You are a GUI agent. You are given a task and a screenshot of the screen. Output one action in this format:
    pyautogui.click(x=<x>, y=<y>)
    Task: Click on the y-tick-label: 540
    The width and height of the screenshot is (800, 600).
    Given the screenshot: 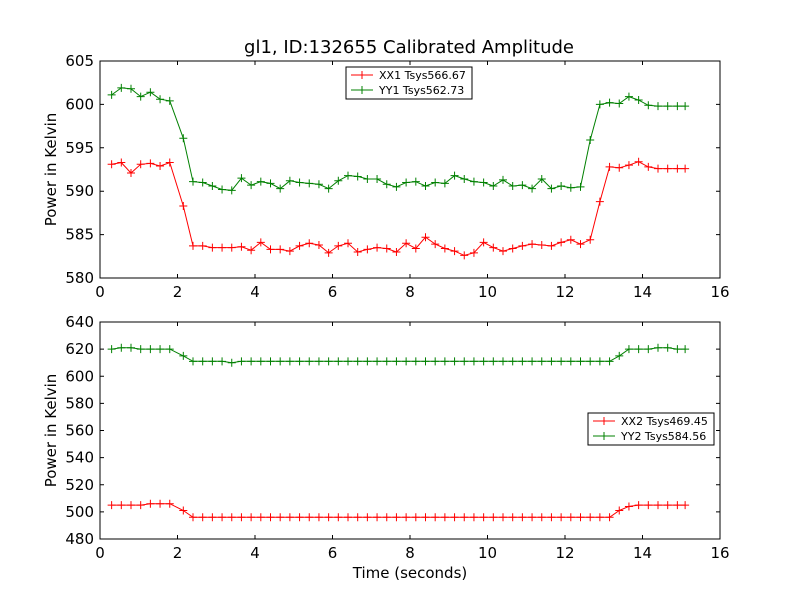 What is the action you would take?
    pyautogui.click(x=79, y=458)
    